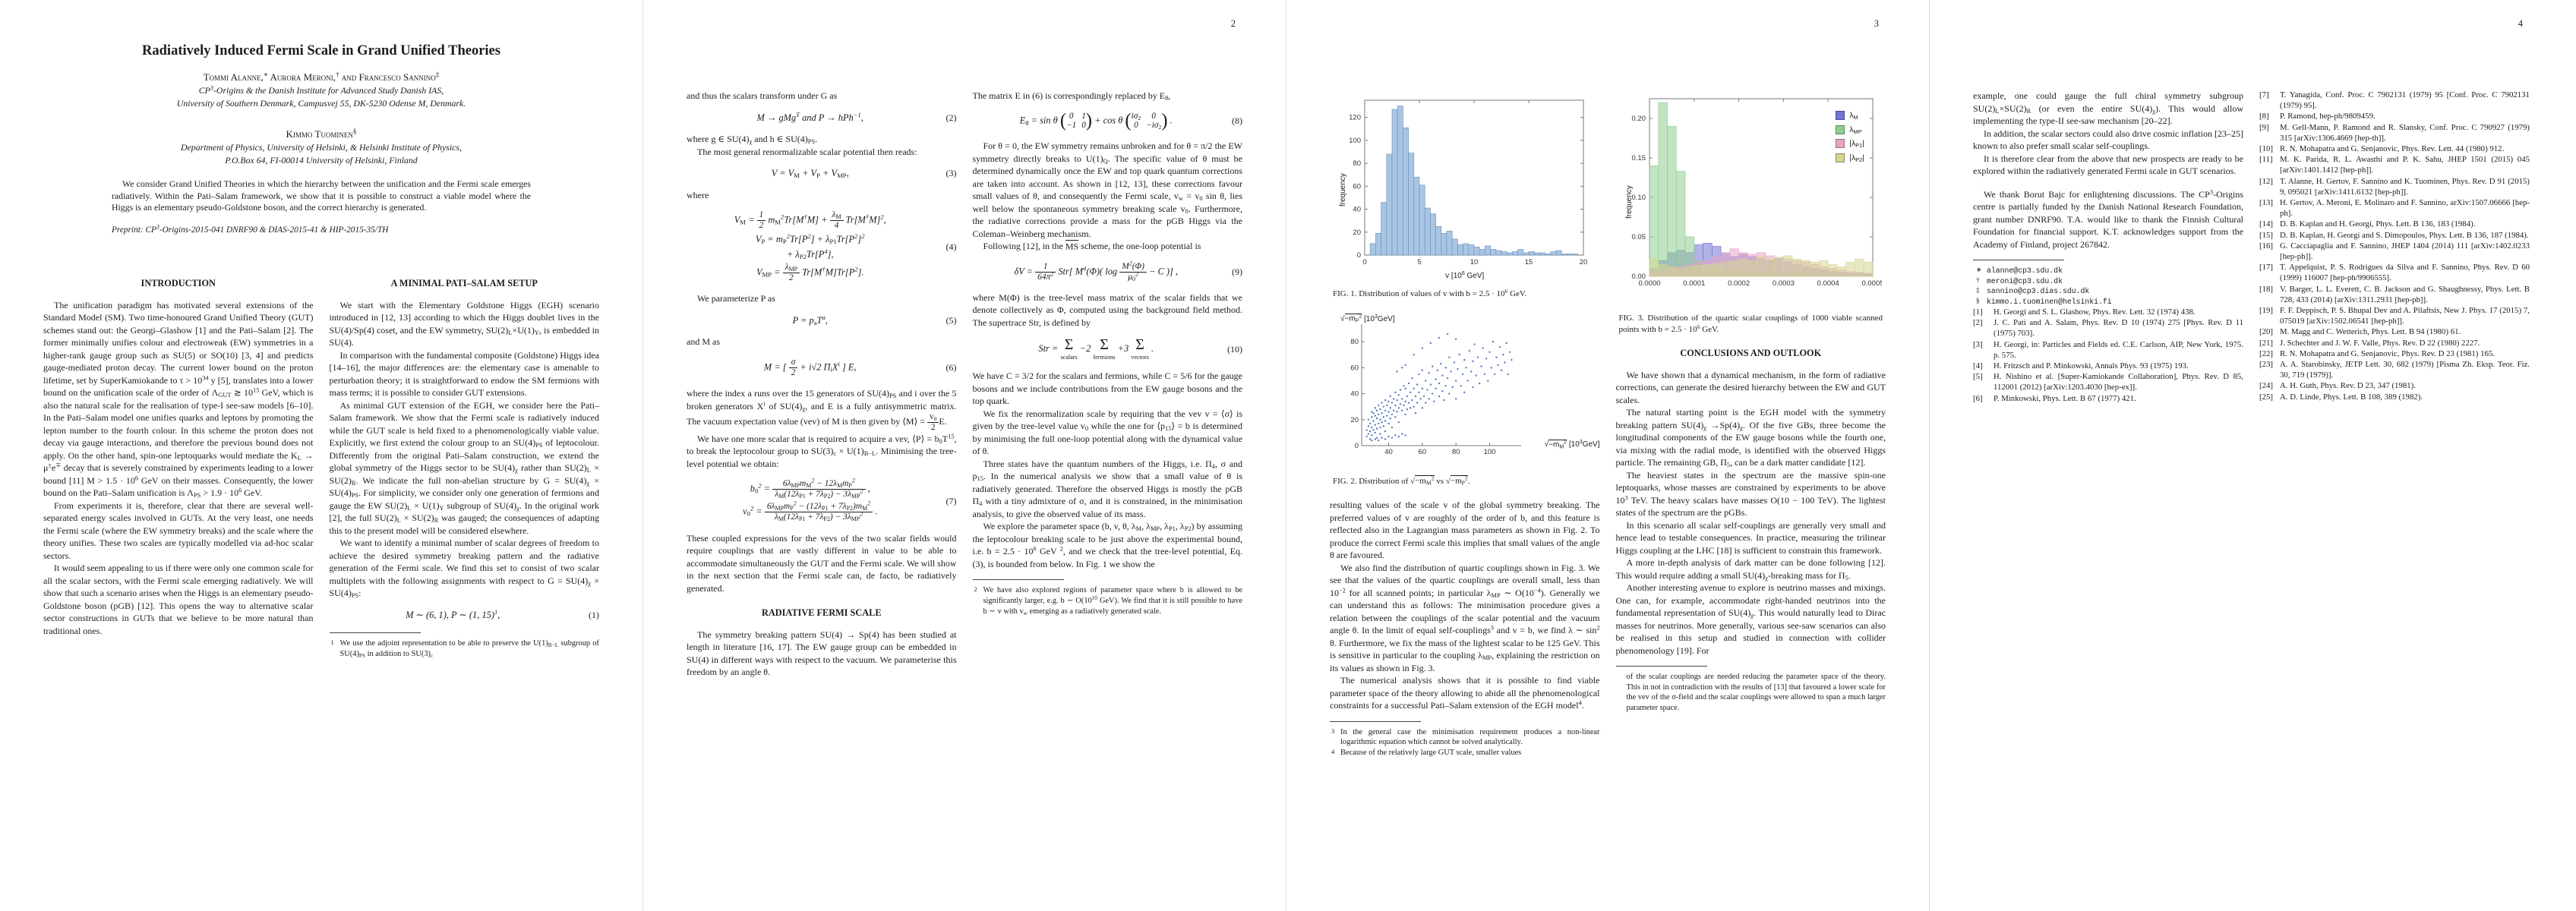  Describe the element at coordinates (2266, 246) in the screenshot. I see `reference-label: [16]` at that location.